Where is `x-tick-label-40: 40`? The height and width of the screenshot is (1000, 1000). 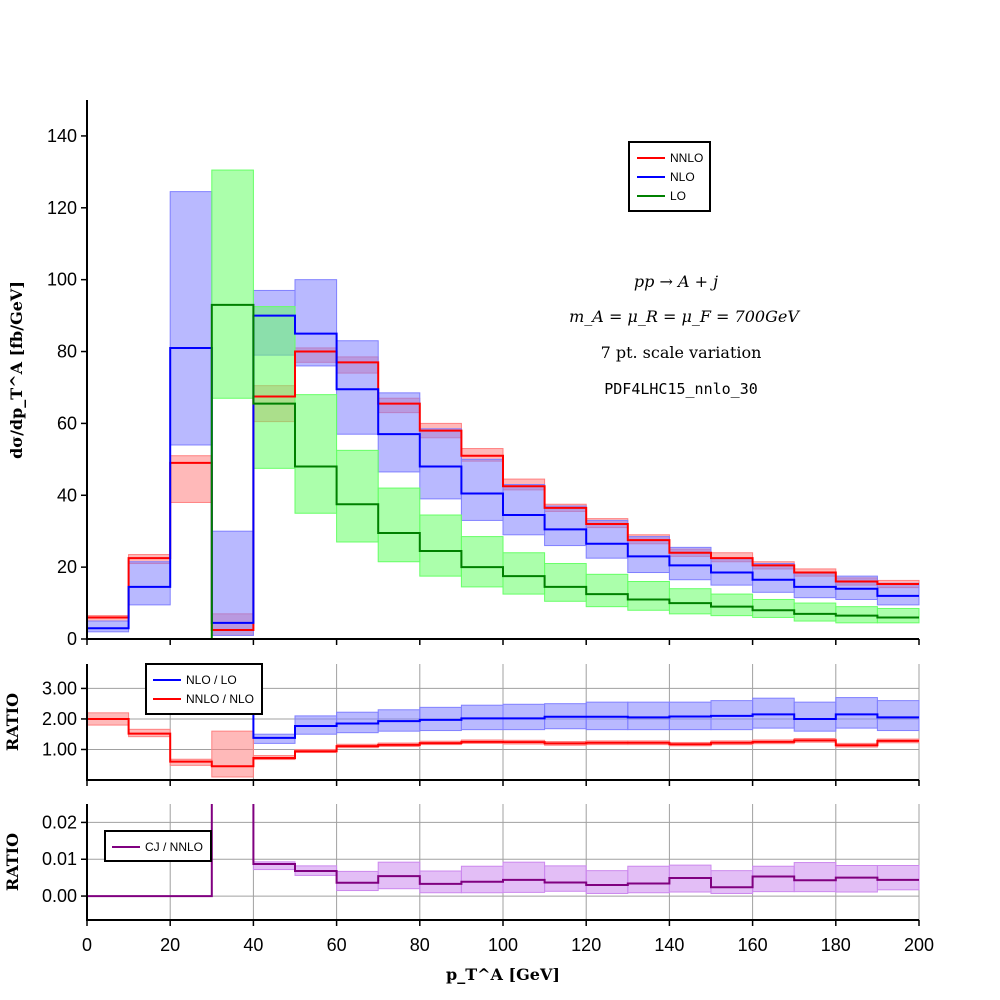 x-tick-label-40: 40 is located at coordinates (253, 945).